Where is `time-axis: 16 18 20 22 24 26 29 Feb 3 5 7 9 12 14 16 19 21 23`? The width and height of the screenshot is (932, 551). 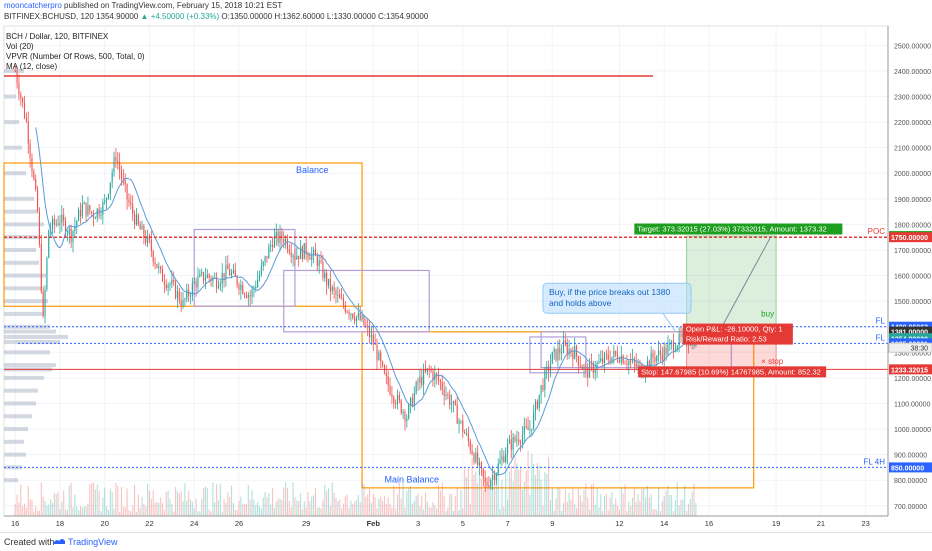
time-axis: 16 18 20 22 24 26 29 Feb 3 5 7 9 12 14 16 19 21 23 is located at coordinates (446, 521).